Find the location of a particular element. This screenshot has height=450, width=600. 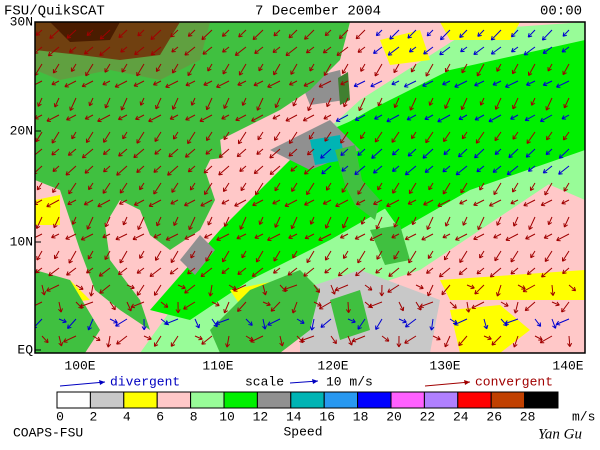

lat-label: 10N is located at coordinates (21, 241).